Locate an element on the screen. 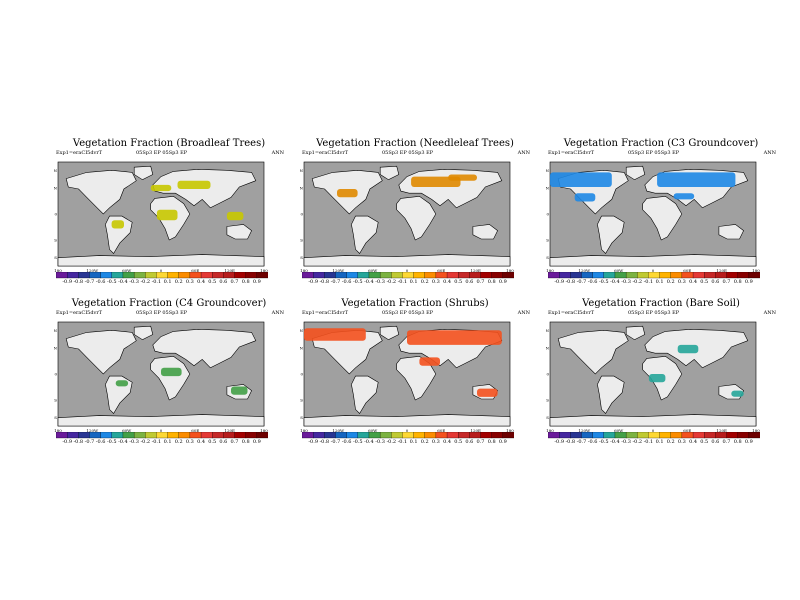  continent-australia is located at coordinates (485, 232).